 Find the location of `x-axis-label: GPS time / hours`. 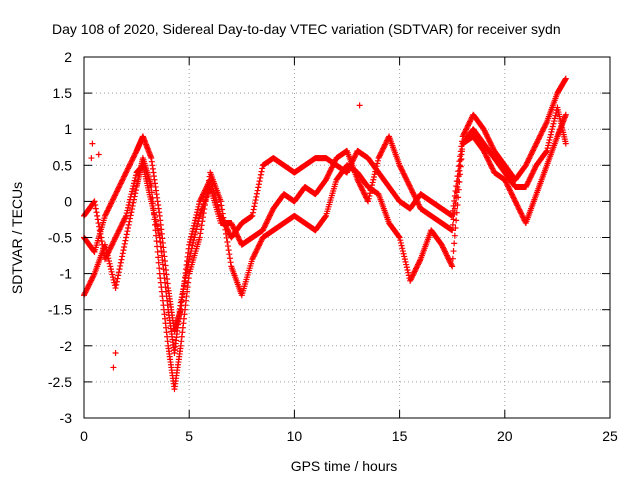

x-axis-label: GPS time / hours is located at coordinates (344, 466).